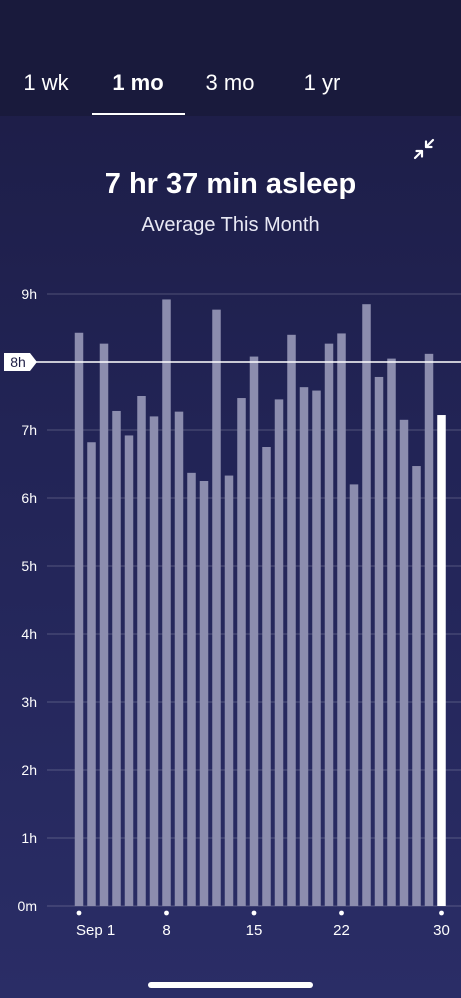 This screenshot has height=998, width=461. I want to click on y-tick-label: 1h, so click(29, 838).